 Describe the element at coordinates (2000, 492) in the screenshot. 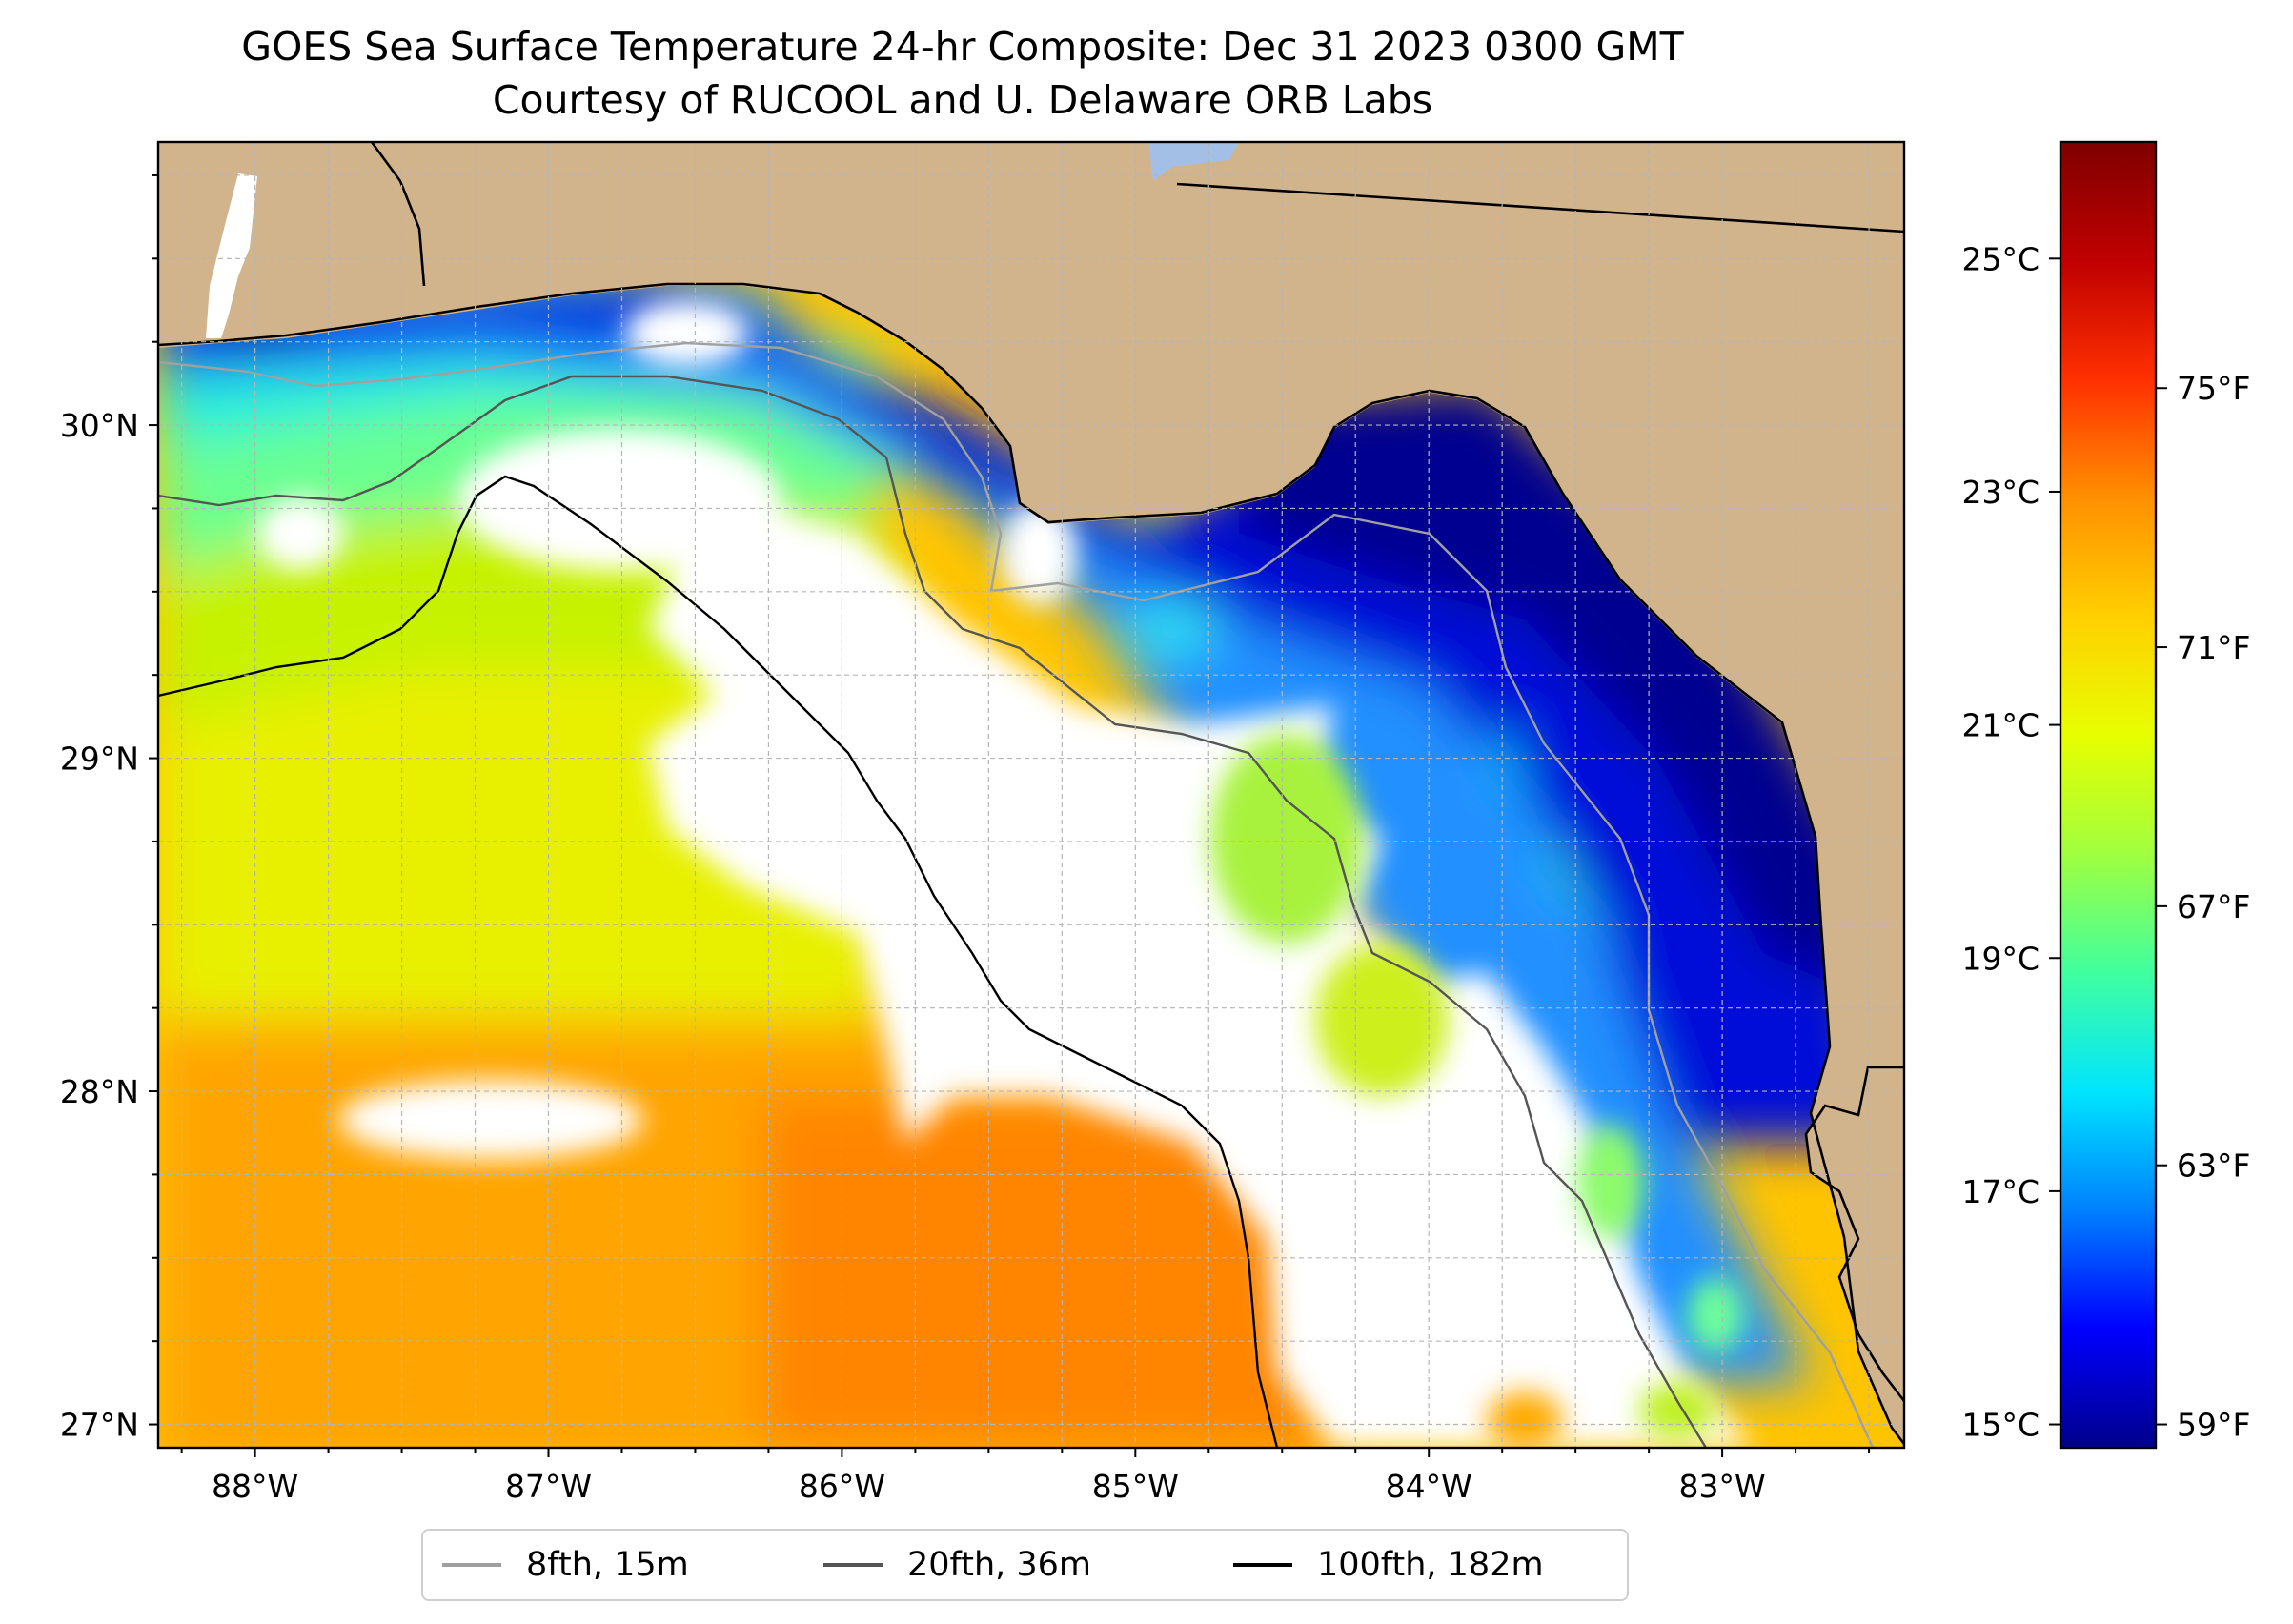

I see `celsius-tick-label: 23°C` at that location.